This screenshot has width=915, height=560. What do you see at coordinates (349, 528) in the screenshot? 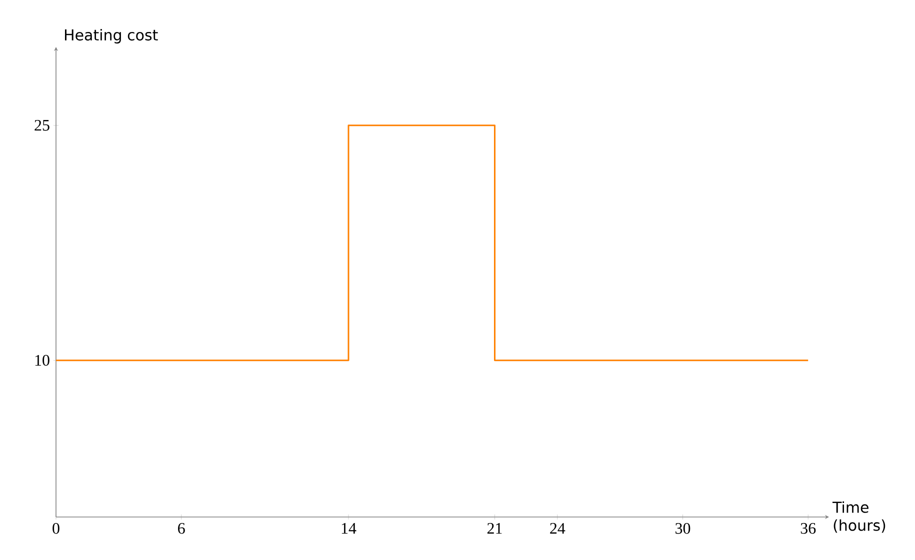
I see `x-tick-label: 14` at bounding box center [349, 528].